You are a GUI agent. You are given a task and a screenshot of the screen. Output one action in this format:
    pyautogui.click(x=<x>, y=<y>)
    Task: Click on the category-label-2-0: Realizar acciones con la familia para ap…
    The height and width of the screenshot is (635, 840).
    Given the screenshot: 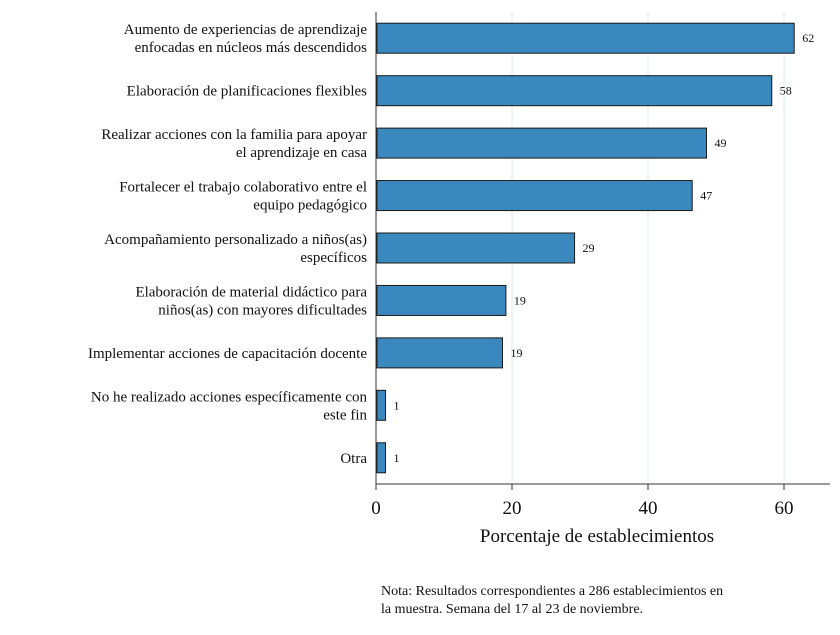 What is the action you would take?
    pyautogui.click(x=234, y=135)
    